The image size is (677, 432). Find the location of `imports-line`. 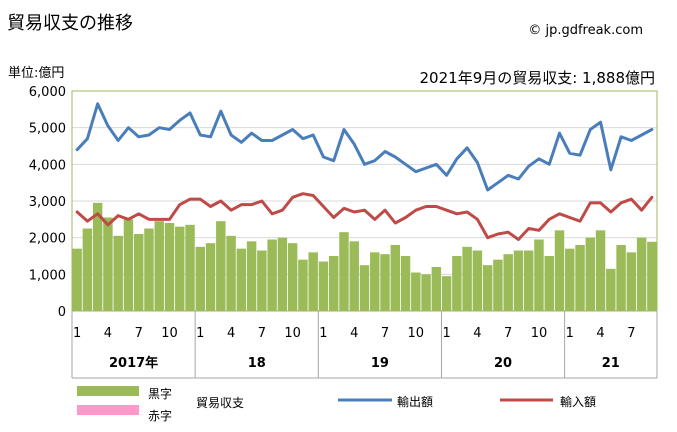

imports-line is located at coordinates (364, 216).